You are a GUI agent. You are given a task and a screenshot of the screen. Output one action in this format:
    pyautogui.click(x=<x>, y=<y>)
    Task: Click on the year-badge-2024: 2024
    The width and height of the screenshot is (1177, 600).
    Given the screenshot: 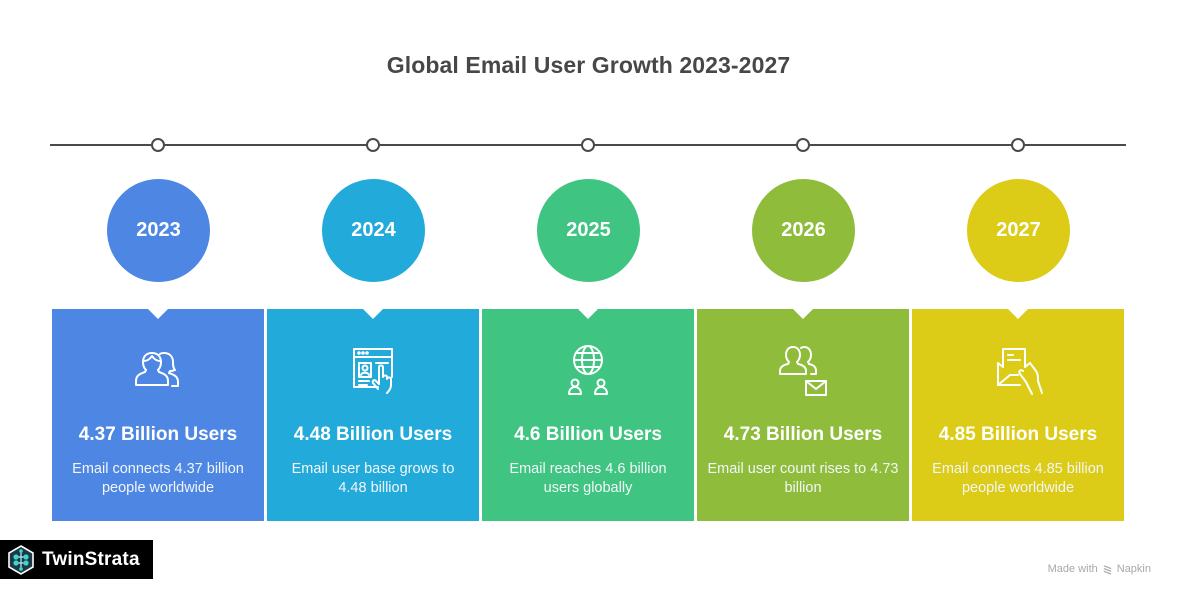 What is the action you would take?
    pyautogui.click(x=373, y=230)
    